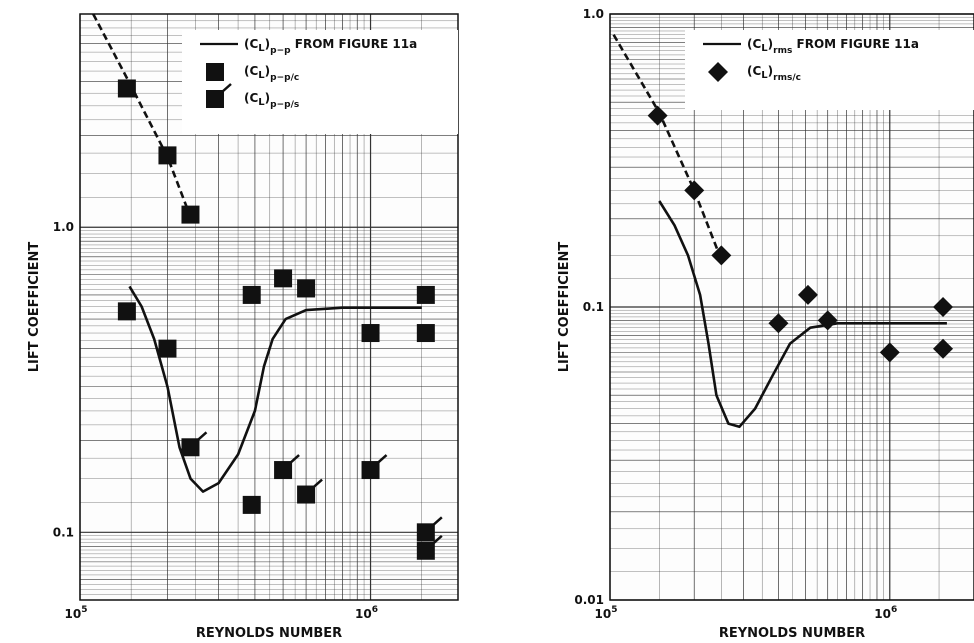 The width and height of the screenshot is (974, 643). What do you see at coordinates (774, 73) in the screenshot?
I see `legend-label: (CL)rms/c` at bounding box center [774, 73].